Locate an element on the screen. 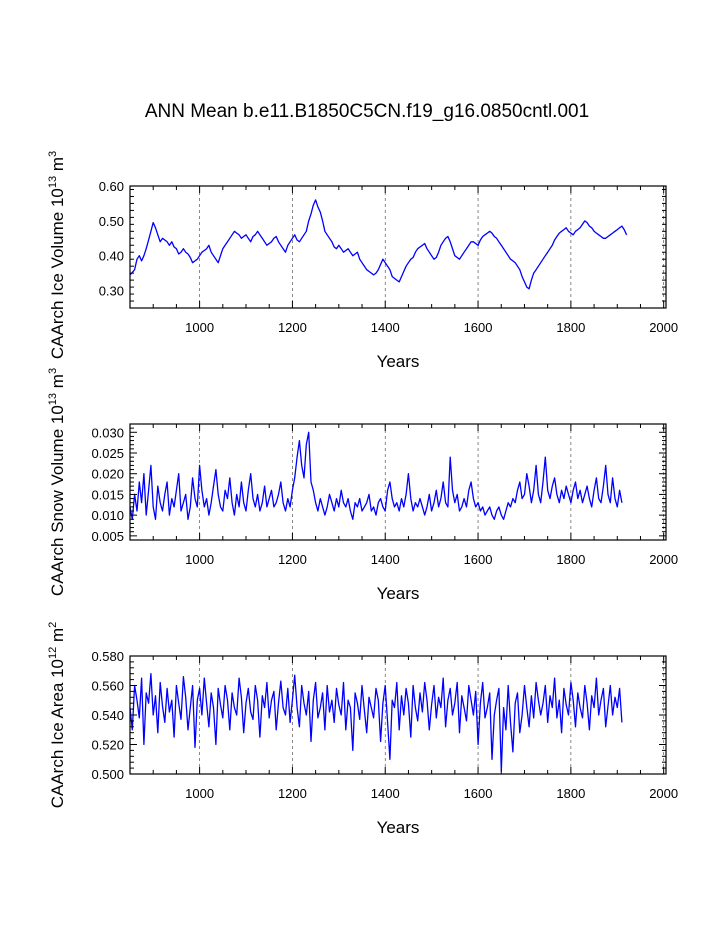 The height and width of the screenshot is (935, 723). y-axis-title: CAArch Snow Volume 1013 m3 is located at coordinates (57, 482).